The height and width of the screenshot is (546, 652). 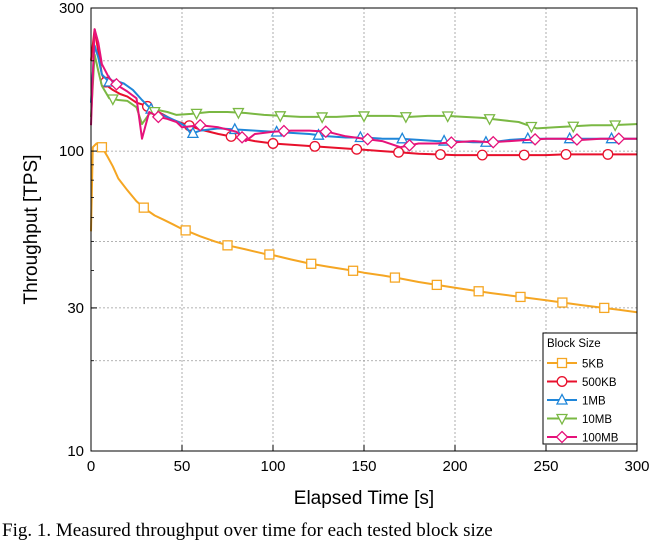 What do you see at coordinates (75, 451) in the screenshot?
I see `y-tick-label: 10` at bounding box center [75, 451].